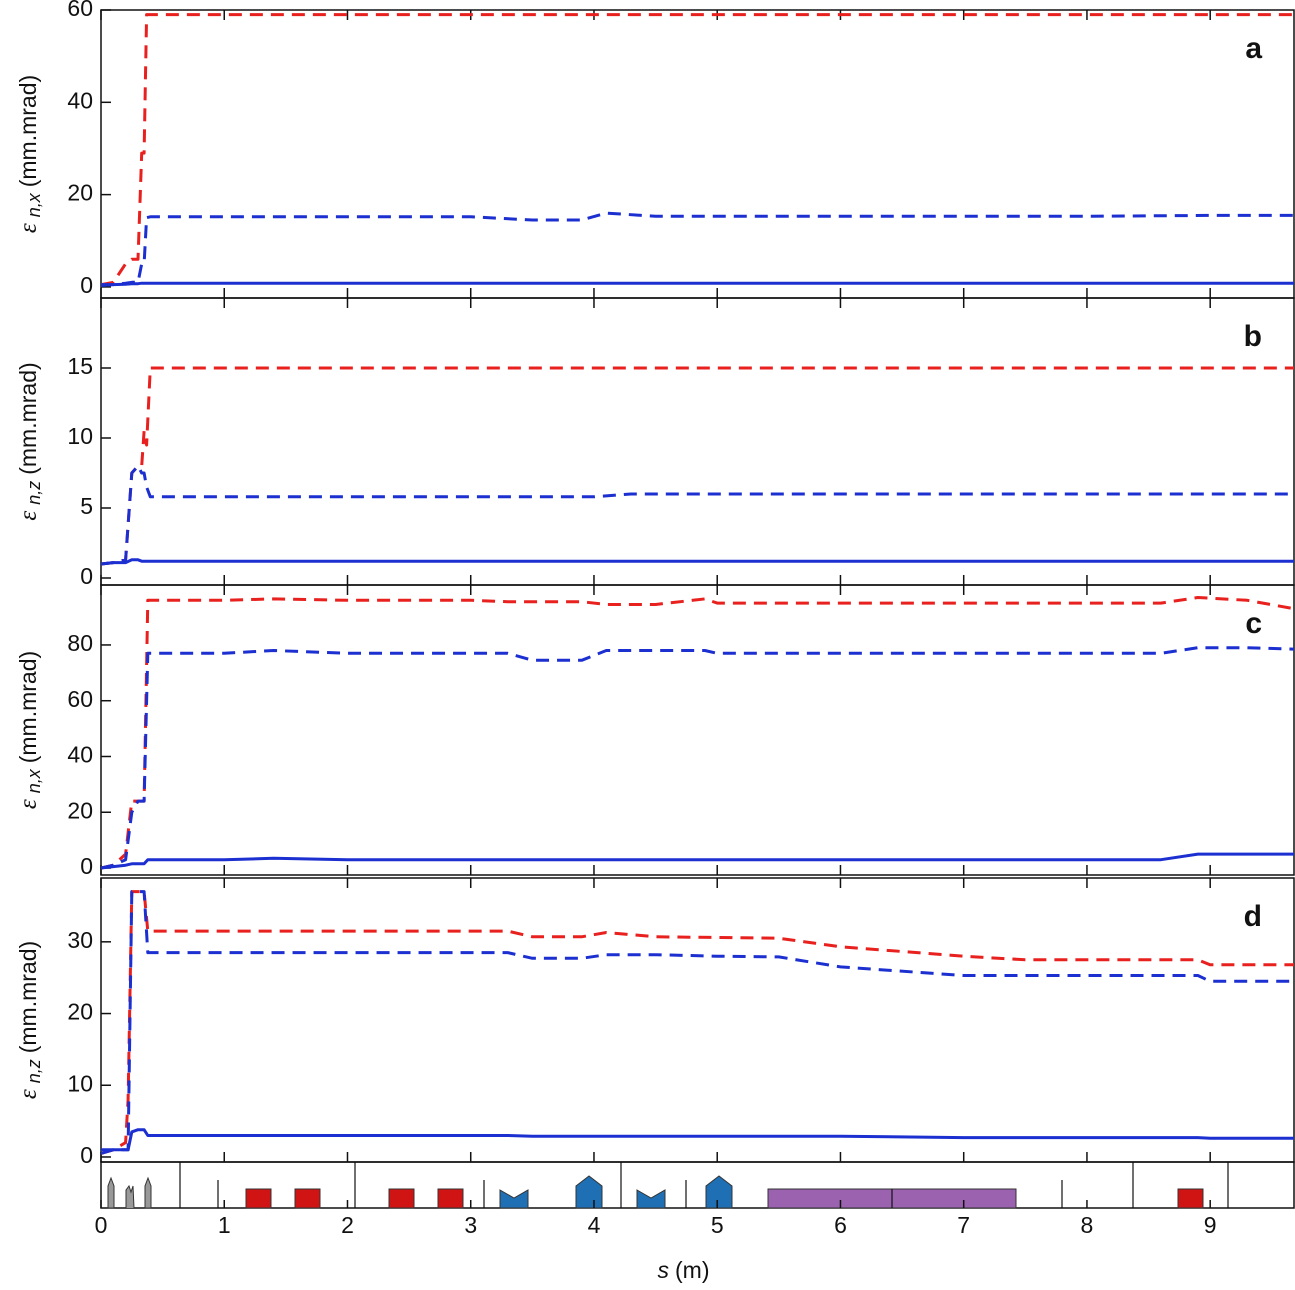 The width and height of the screenshot is (1295, 1290). Describe the element at coordinates (963, 1225) in the screenshot. I see `x-tick-label: 7` at that location.